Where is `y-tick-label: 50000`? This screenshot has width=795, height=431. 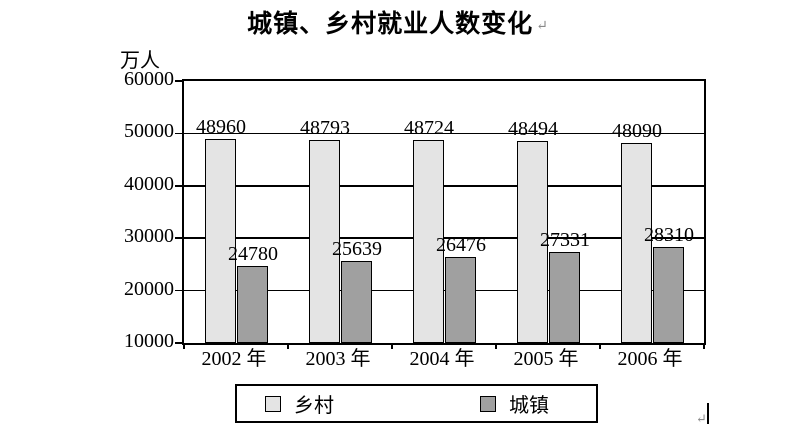
y-tick-label: 50000 is located at coordinates (149, 131).